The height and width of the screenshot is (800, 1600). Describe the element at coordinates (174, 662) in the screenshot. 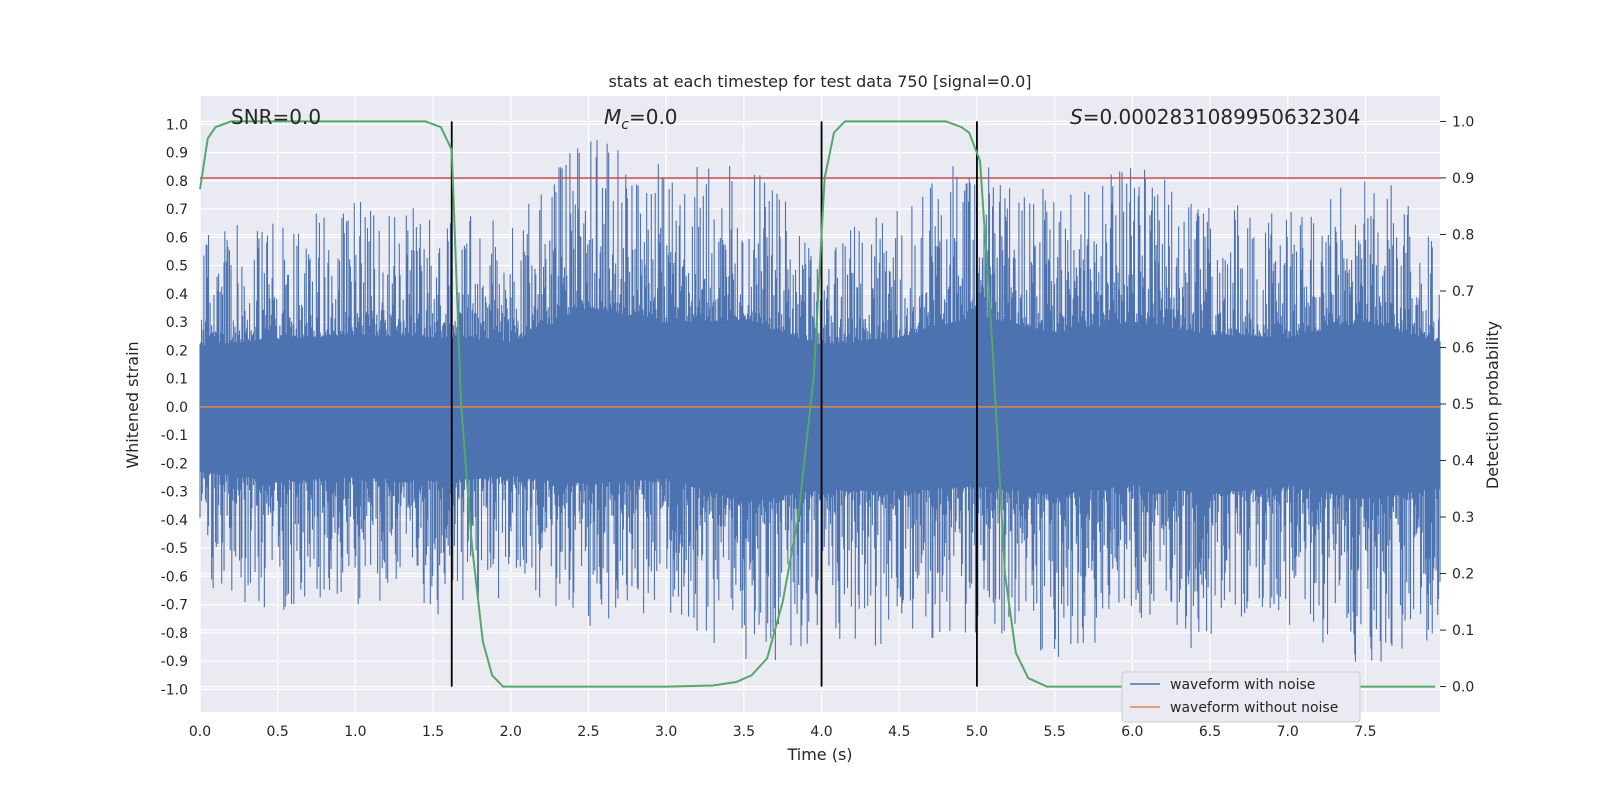

I see `y-tick-label: -0.9` at that location.